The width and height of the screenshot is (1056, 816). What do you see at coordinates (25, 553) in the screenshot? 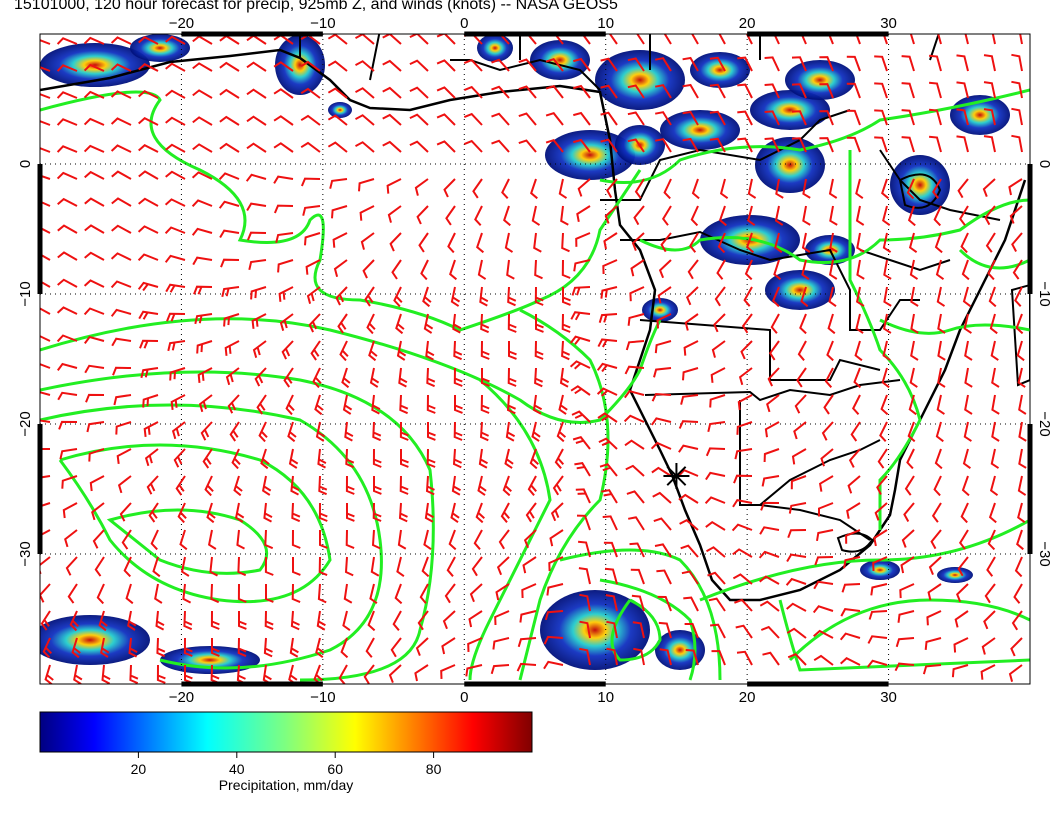
I see `lat-tick-label-left: −30` at bounding box center [25, 553].